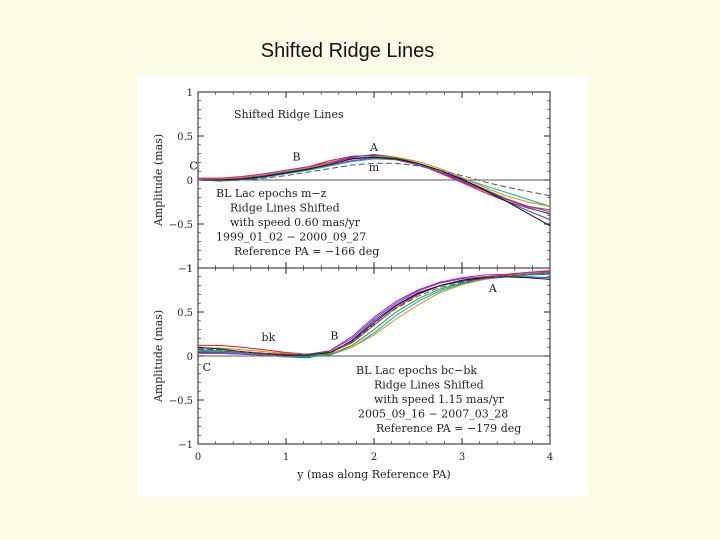 This screenshot has width=720, height=540. What do you see at coordinates (193, 165) in the screenshot?
I see `panel-1-annotation-C: C` at bounding box center [193, 165].